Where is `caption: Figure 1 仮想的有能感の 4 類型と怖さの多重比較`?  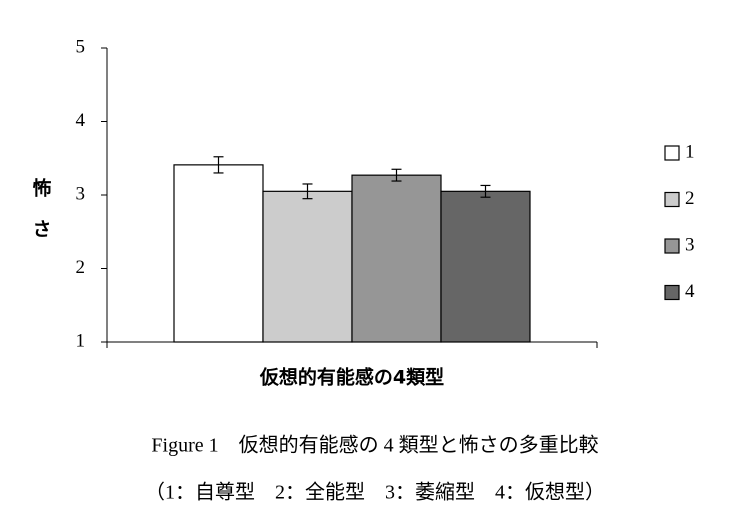 caption: Figure 1 仮想的有能感の 4 類型と怖さの多重比較 is located at coordinates (374, 445).